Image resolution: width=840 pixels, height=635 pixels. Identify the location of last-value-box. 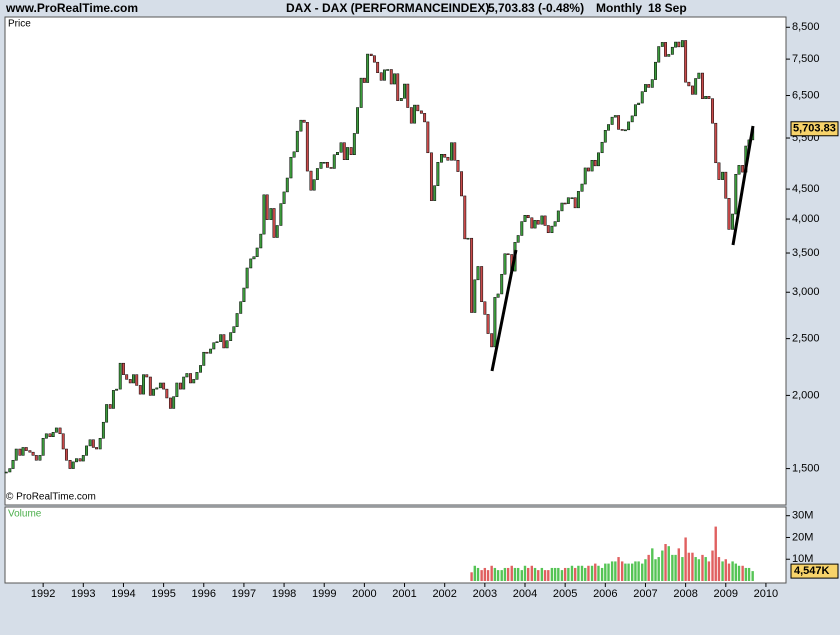
(814, 571).